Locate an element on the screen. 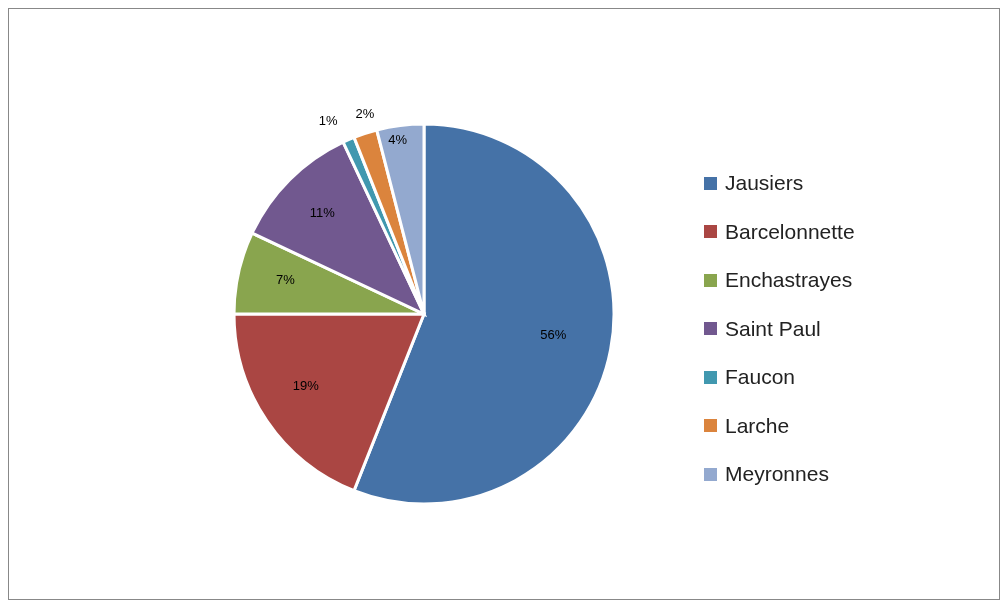 This screenshot has height=608, width=1008. data-label: 4% is located at coordinates (398, 139).